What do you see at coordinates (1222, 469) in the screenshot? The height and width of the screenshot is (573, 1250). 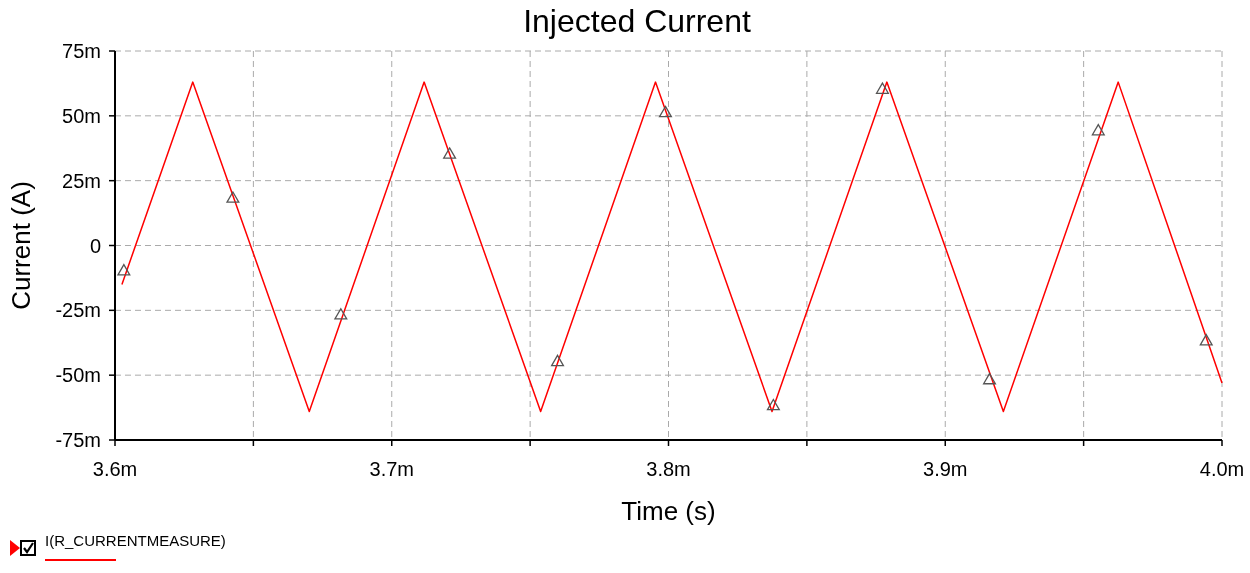 I see `x-tick-label: 4.0m` at bounding box center [1222, 469].